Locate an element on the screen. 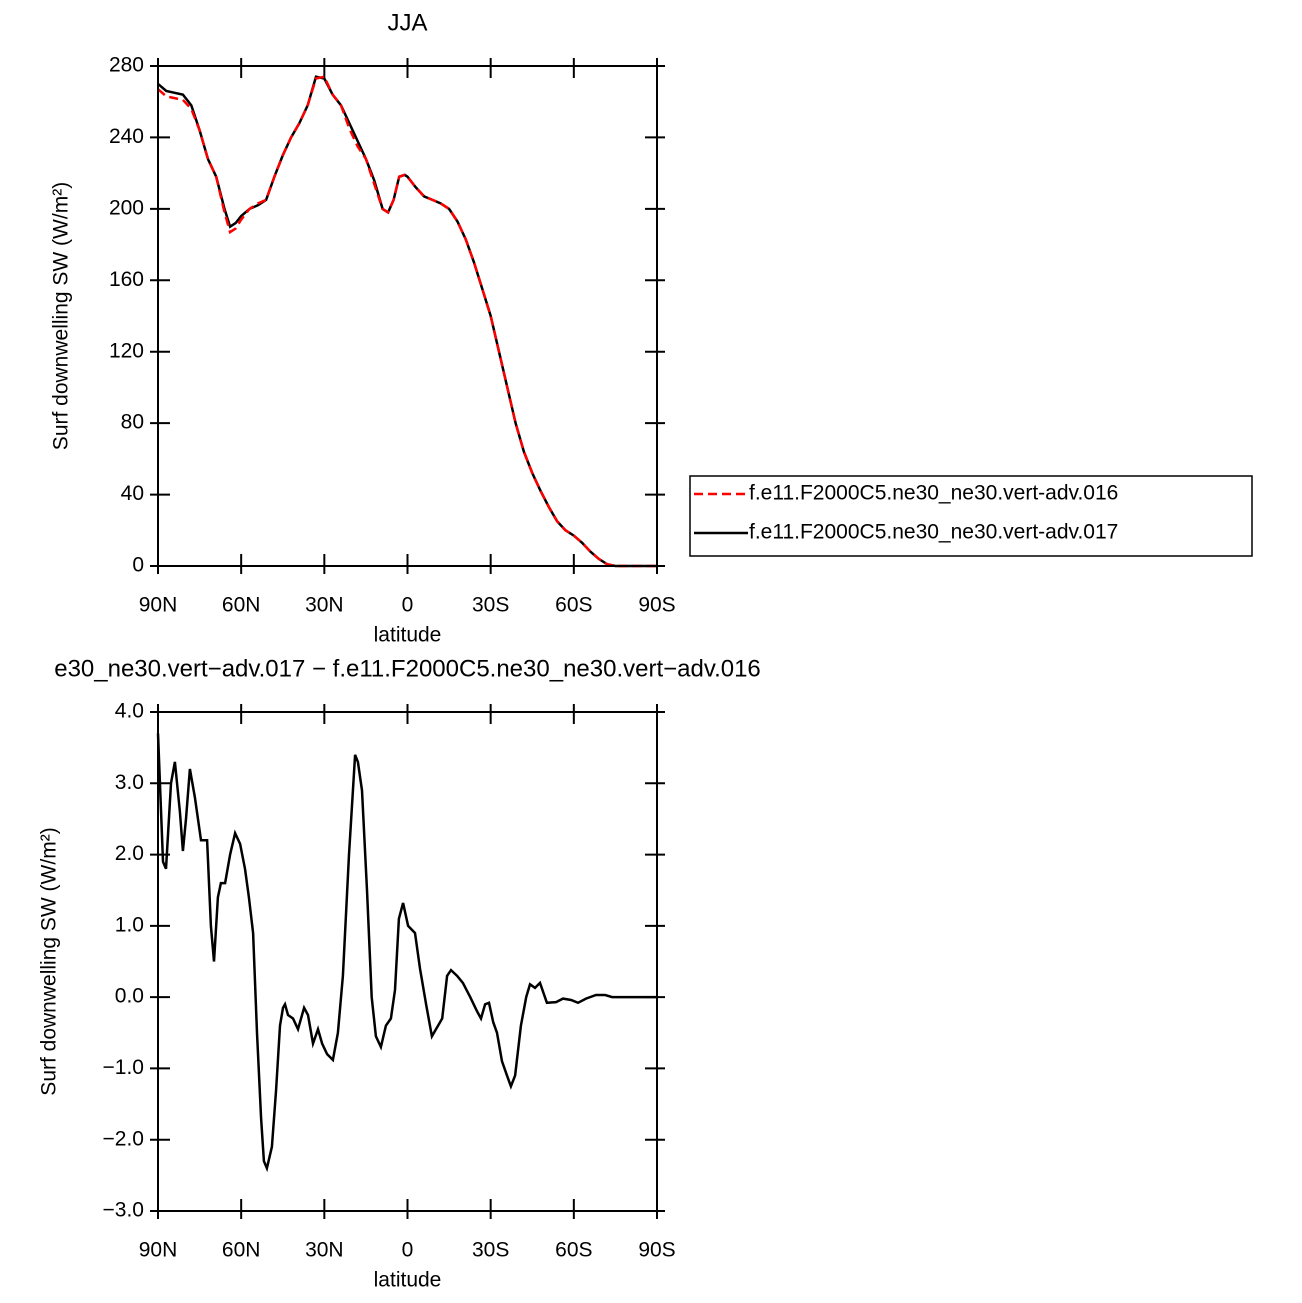 This screenshot has height=1303, width=1302. y-tick-label: −1.0 is located at coordinates (123, 1067).